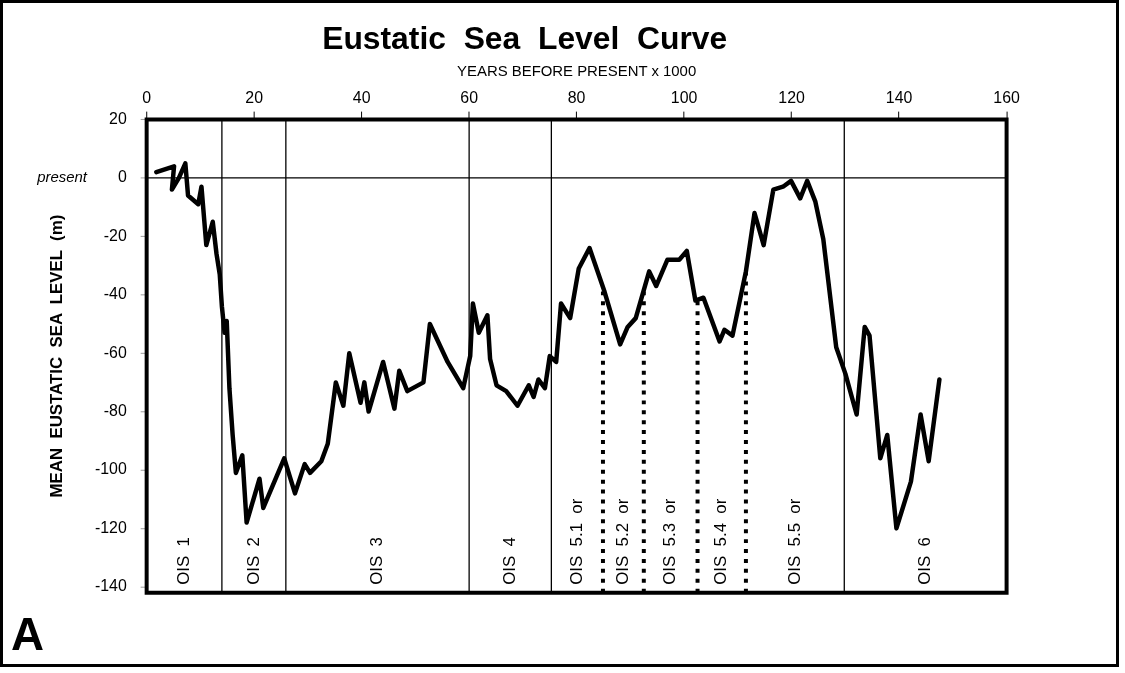  What do you see at coordinates (670, 541) in the screenshot?
I see `annotation: OIS 5.3 or` at bounding box center [670, 541].